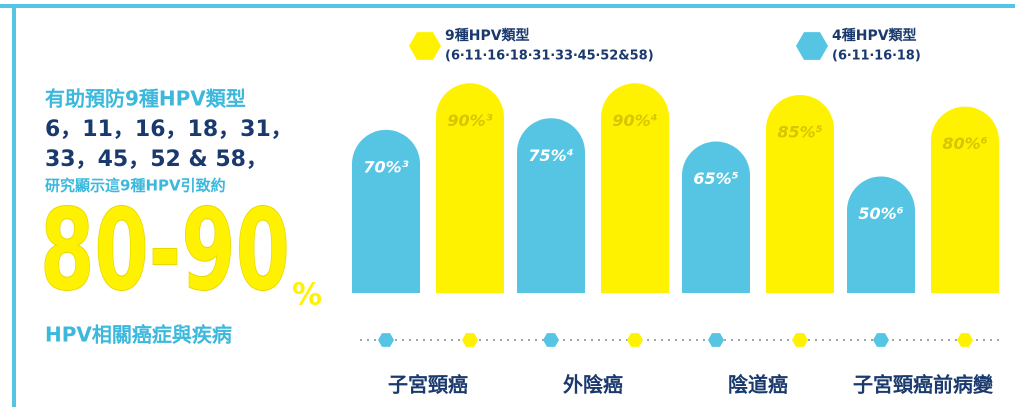  Describe the element at coordinates (145, 99) in the screenshot. I see `annotation: 有助預防9種HPV類型` at that location.